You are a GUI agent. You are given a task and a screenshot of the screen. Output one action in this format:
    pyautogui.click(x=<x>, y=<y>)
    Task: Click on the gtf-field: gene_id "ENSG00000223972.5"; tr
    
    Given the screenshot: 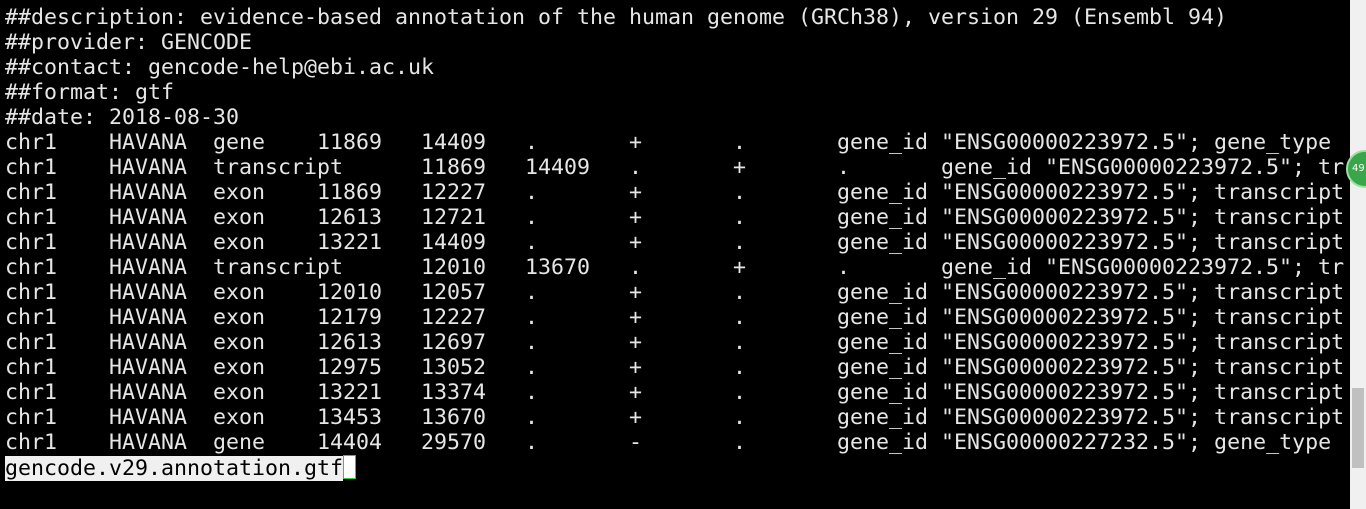 What is the action you would take?
    pyautogui.click(x=1143, y=267)
    